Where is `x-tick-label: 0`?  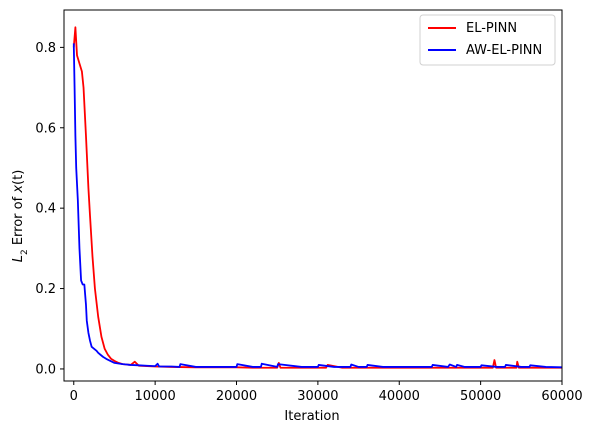 x-tick-label: 0 is located at coordinates (74, 396).